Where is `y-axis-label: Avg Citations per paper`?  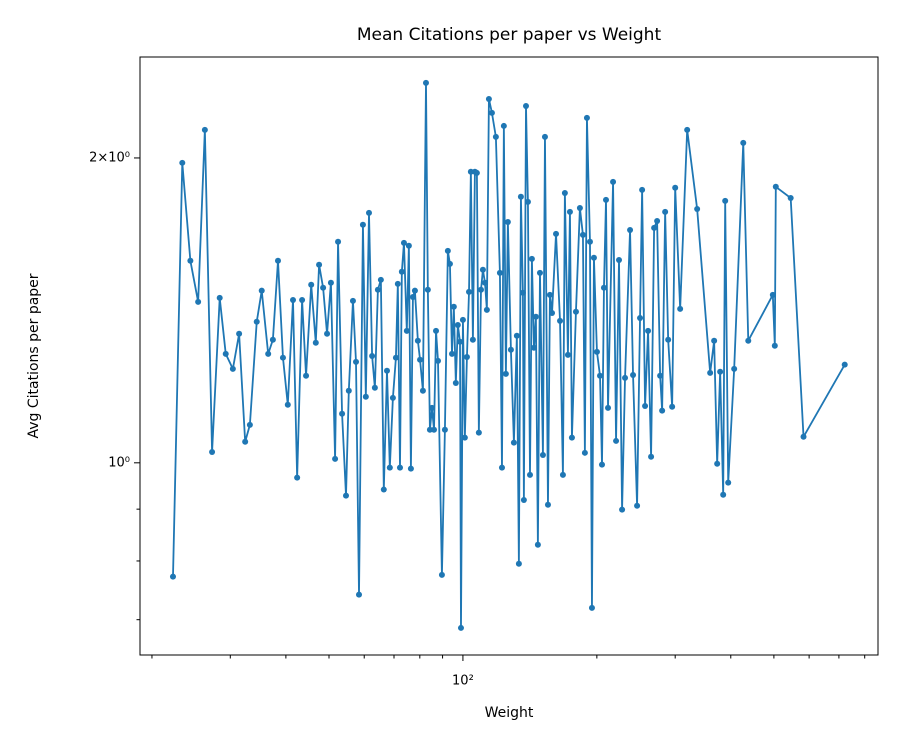 y-axis-label: Avg Citations per paper is located at coordinates (34, 355).